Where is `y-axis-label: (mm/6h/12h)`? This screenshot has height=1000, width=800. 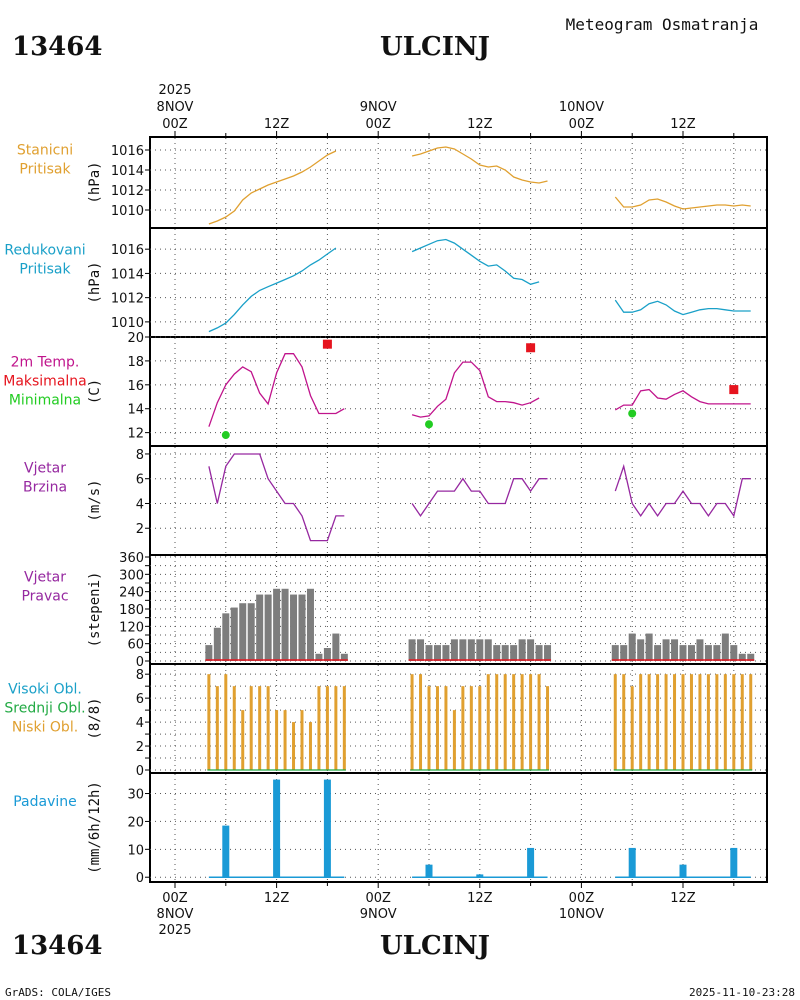 y-axis-label: (mm/6h/12h) is located at coordinates (95, 827).